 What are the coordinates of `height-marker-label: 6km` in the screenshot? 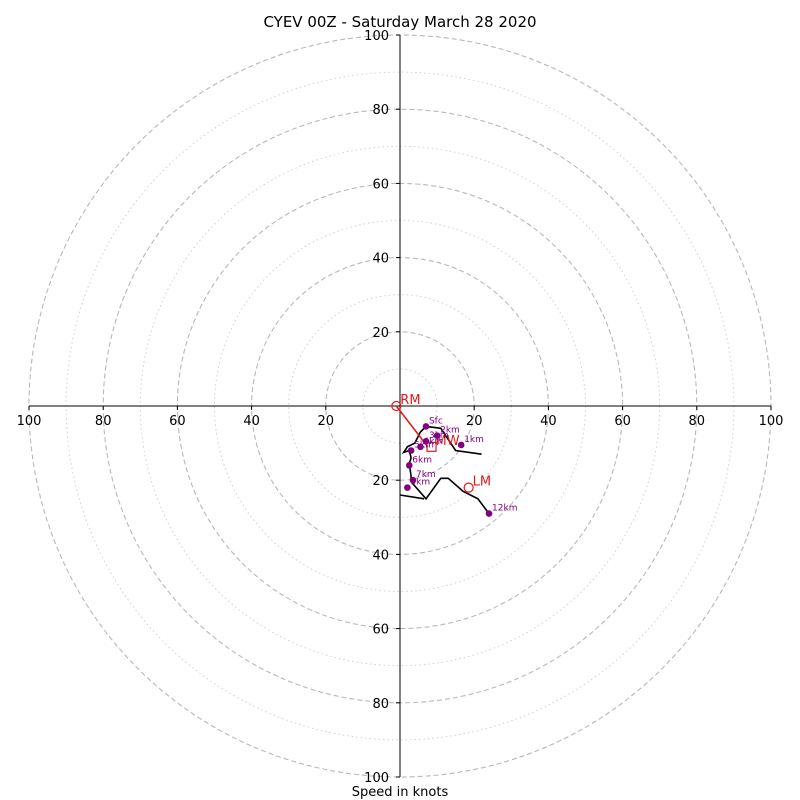 It's located at (422, 460).